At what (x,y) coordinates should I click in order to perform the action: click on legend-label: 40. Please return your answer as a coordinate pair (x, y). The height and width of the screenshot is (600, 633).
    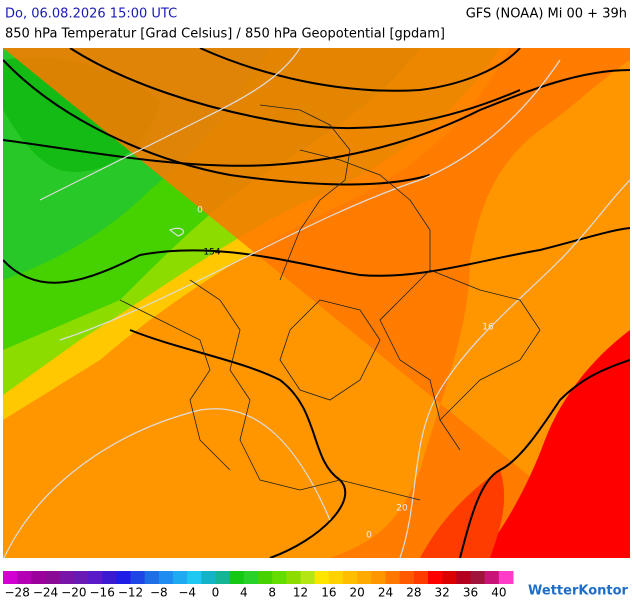
    Looking at the image, I should click on (498, 593).